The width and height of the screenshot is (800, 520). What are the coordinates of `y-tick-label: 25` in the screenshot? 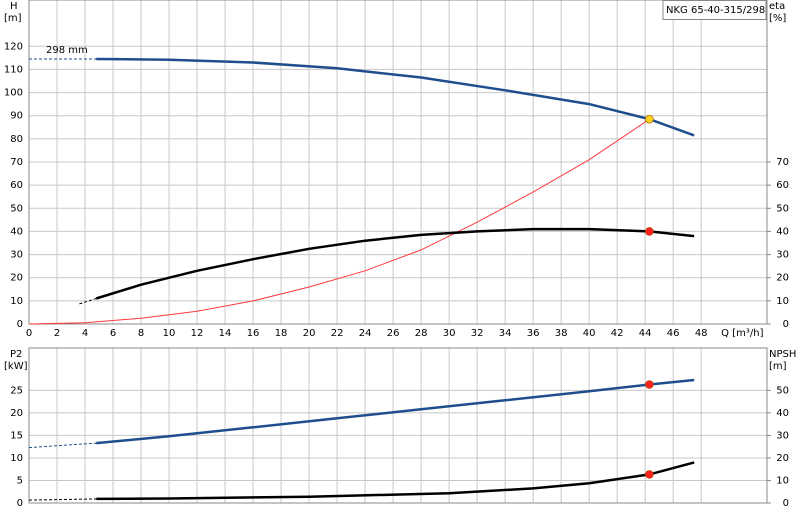 It's located at (16, 390).